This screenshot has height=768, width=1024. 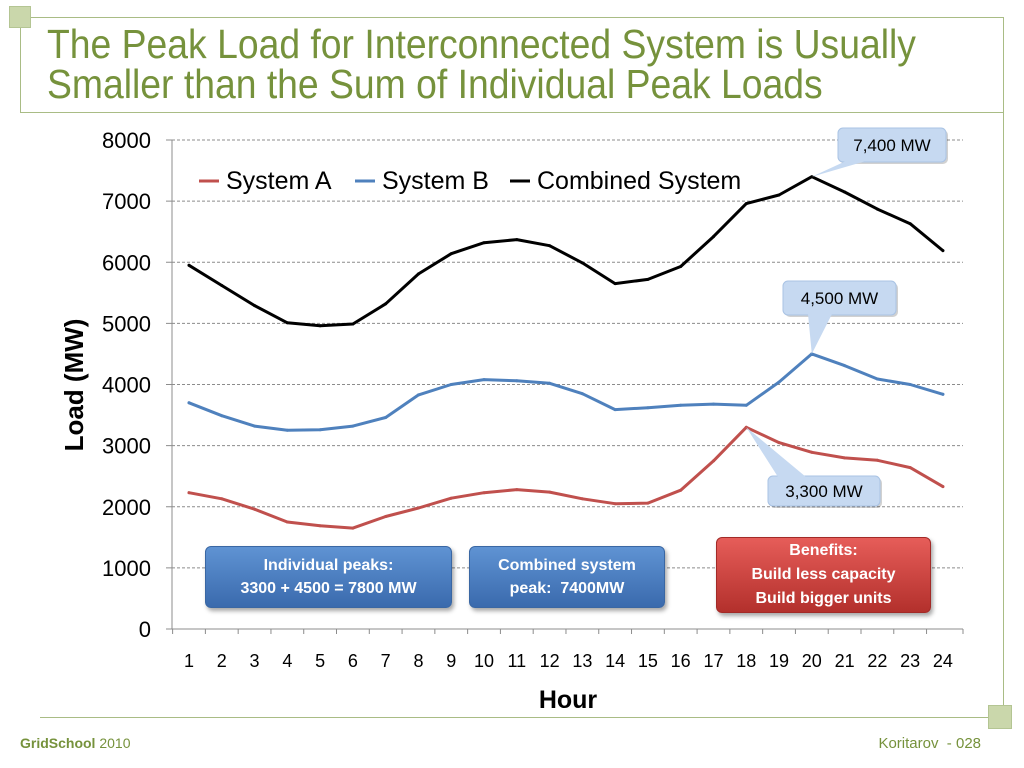 What do you see at coordinates (20, 70) in the screenshot?
I see `frame-line-left` at bounding box center [20, 70].